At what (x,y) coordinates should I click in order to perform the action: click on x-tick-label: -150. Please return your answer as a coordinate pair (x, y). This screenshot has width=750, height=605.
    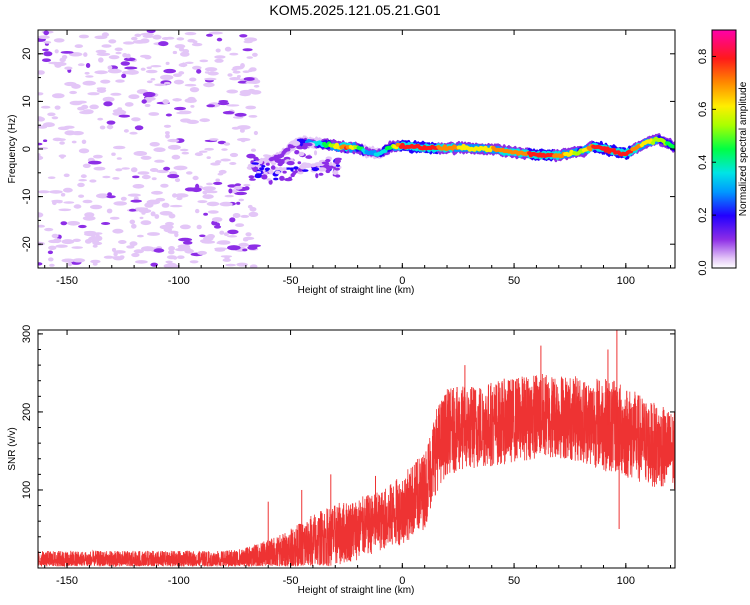
    Looking at the image, I should click on (67, 581).